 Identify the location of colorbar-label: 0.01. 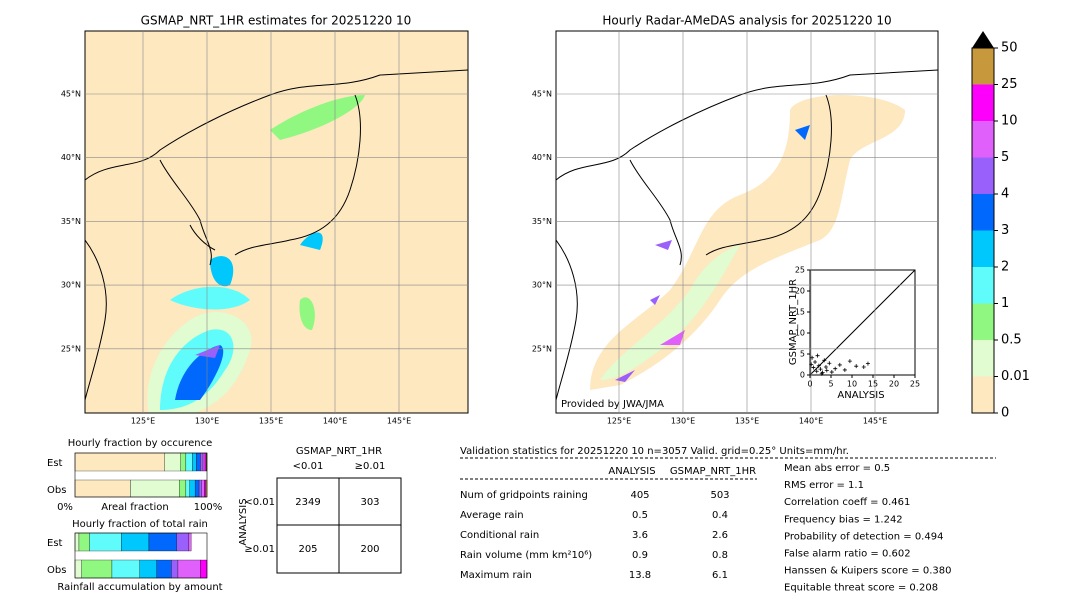
(1015, 376).